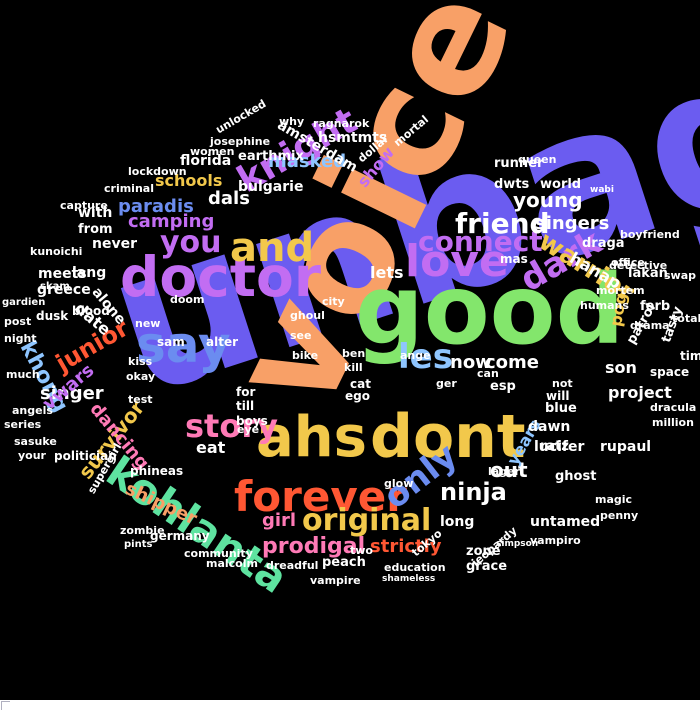  I want to click on word-dawn: dawn, so click(549, 427).